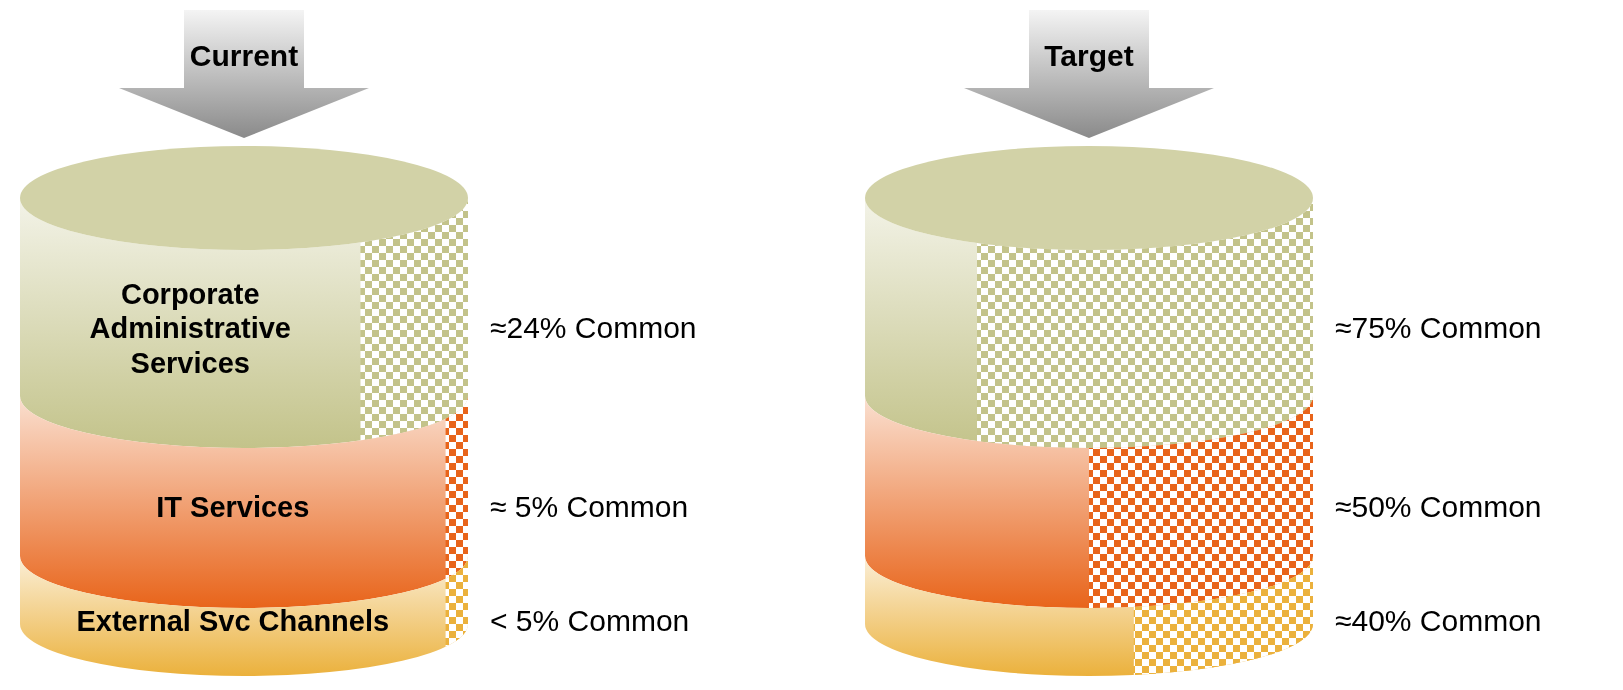 The width and height of the screenshot is (1623, 690). What do you see at coordinates (1438, 621) in the screenshot?
I see `data-label: ≈40% Common` at bounding box center [1438, 621].